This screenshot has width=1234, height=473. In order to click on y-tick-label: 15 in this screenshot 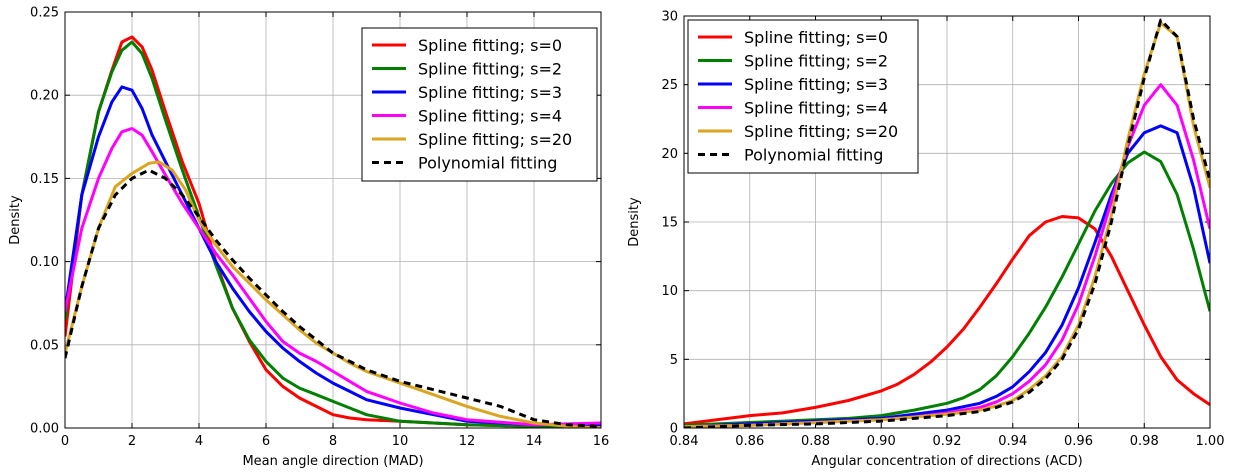, I will do `click(669, 223)`.